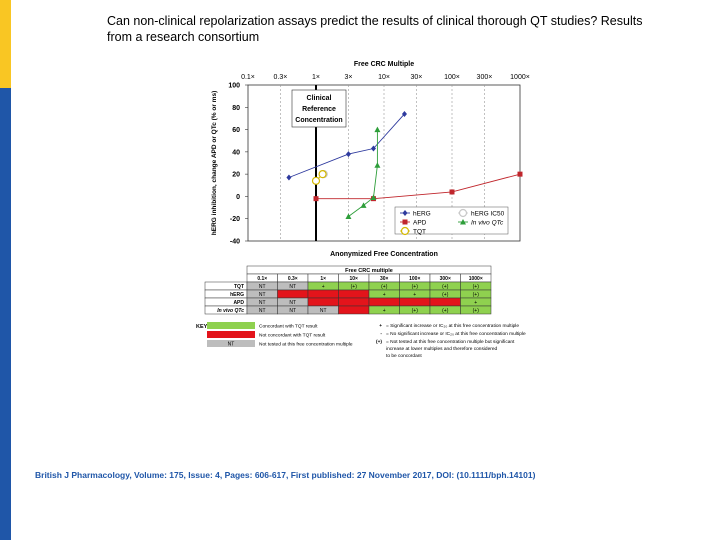  Describe the element at coordinates (384, 64) in the screenshot. I see `chart-title: Free CRC Multiple` at that location.